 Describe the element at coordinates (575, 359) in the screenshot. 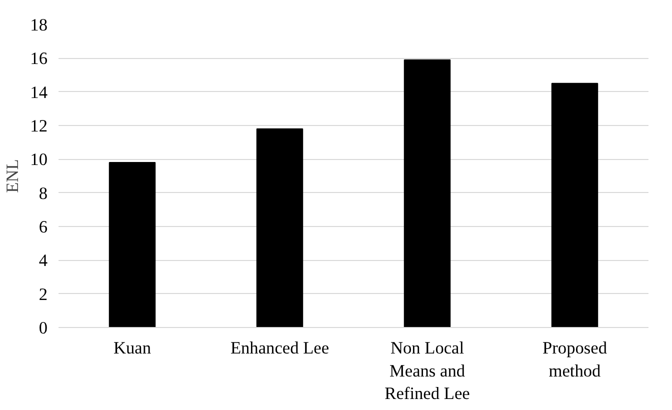

I see `x-tick-label: Proposed method` at that location.